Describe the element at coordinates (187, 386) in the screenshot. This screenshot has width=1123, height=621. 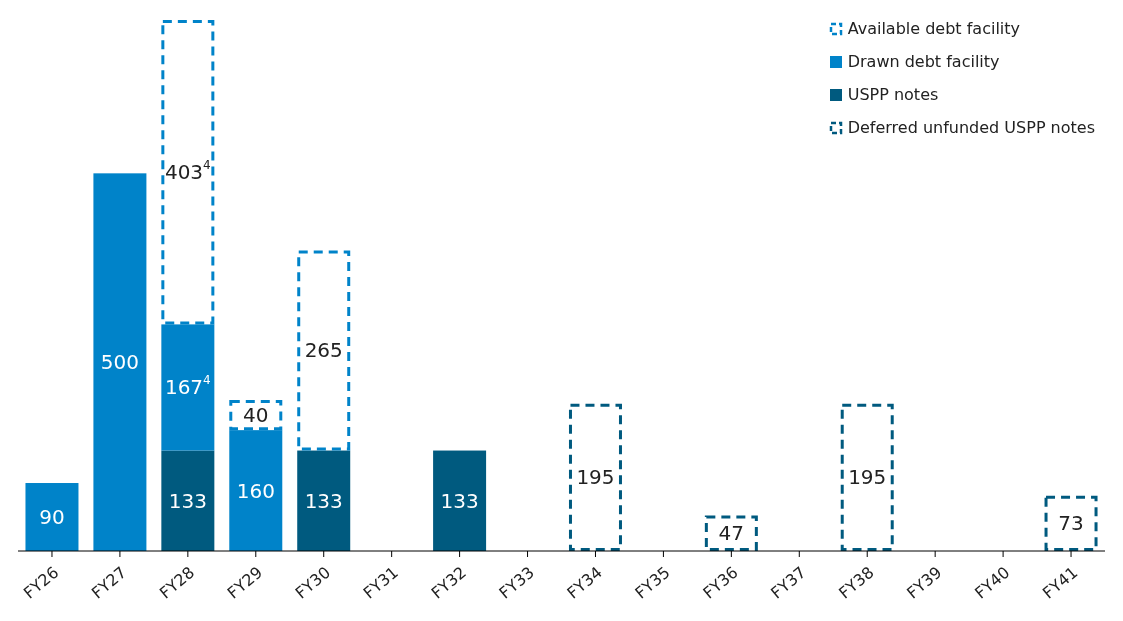
I see `data-label: 167$^{4}$` at that location.